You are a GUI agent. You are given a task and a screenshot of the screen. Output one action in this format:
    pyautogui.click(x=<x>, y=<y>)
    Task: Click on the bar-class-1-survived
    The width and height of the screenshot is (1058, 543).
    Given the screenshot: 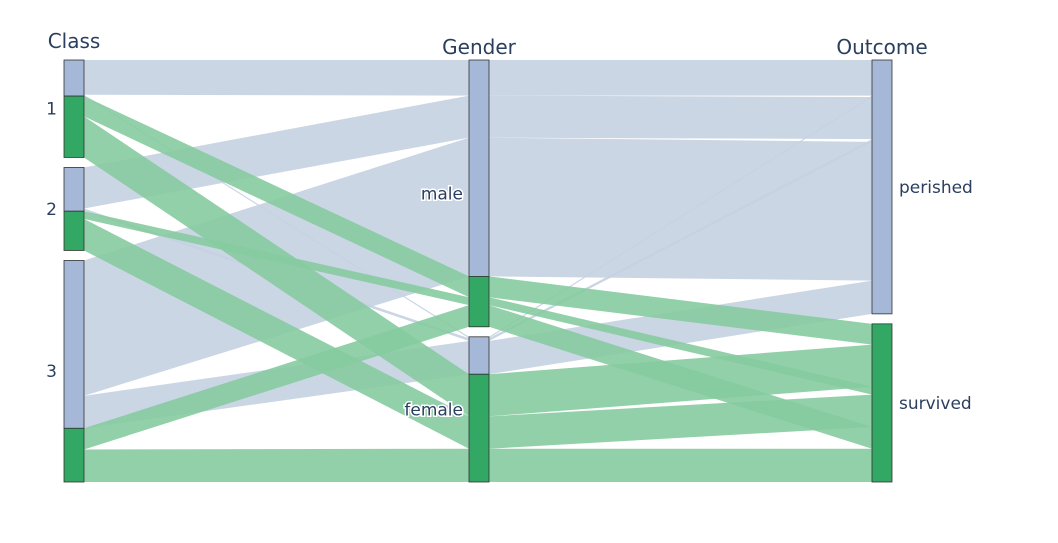 What is the action you would take?
    pyautogui.click(x=74, y=126)
    